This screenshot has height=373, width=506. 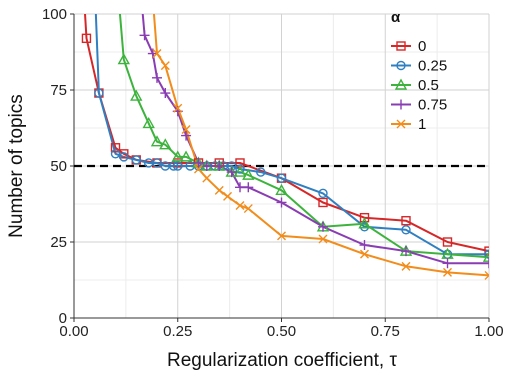 What do you see at coordinates (54, 14) in the screenshot?
I see `y-tick-label: 100` at bounding box center [54, 14].